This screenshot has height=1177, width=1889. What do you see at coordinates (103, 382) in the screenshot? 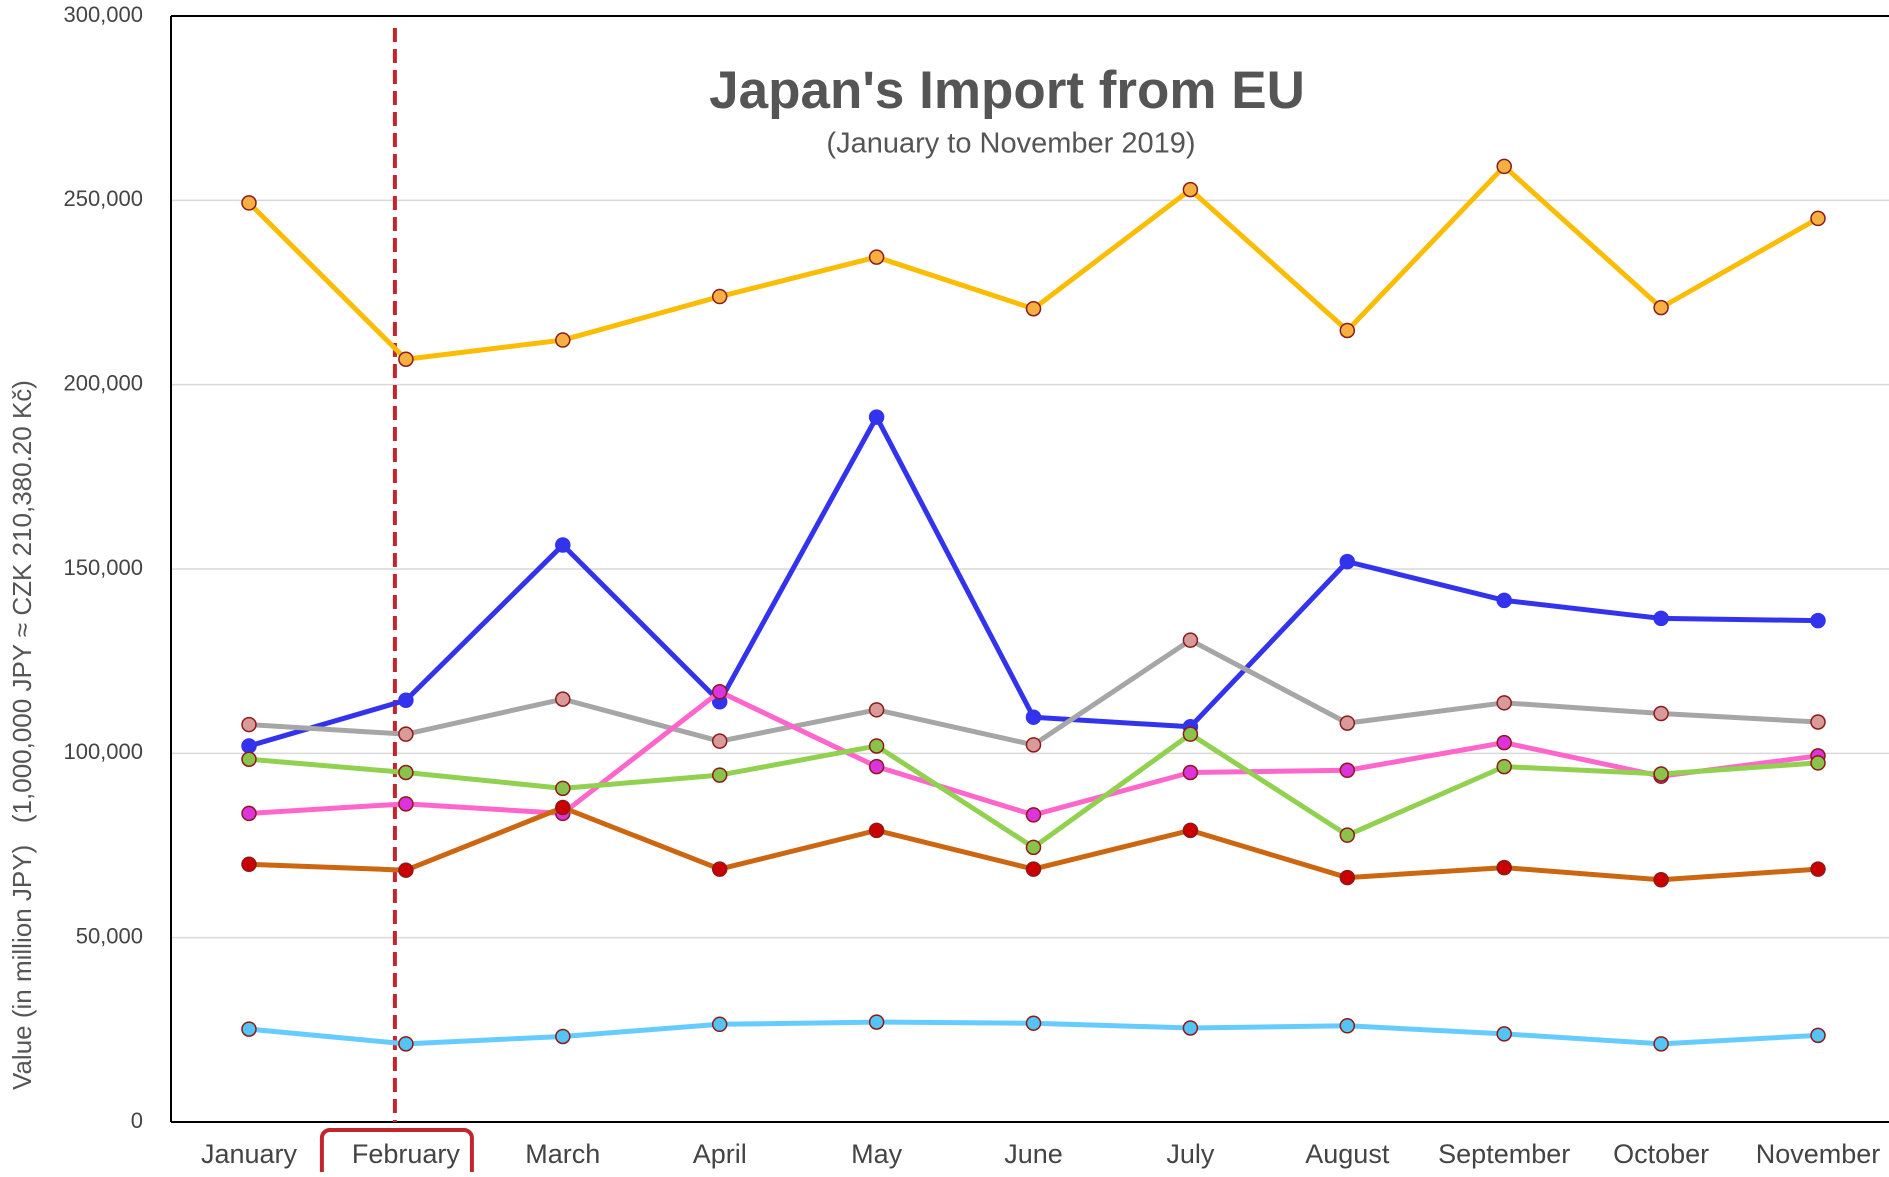
I see `y-tick-label: 200,000` at bounding box center [103, 382].